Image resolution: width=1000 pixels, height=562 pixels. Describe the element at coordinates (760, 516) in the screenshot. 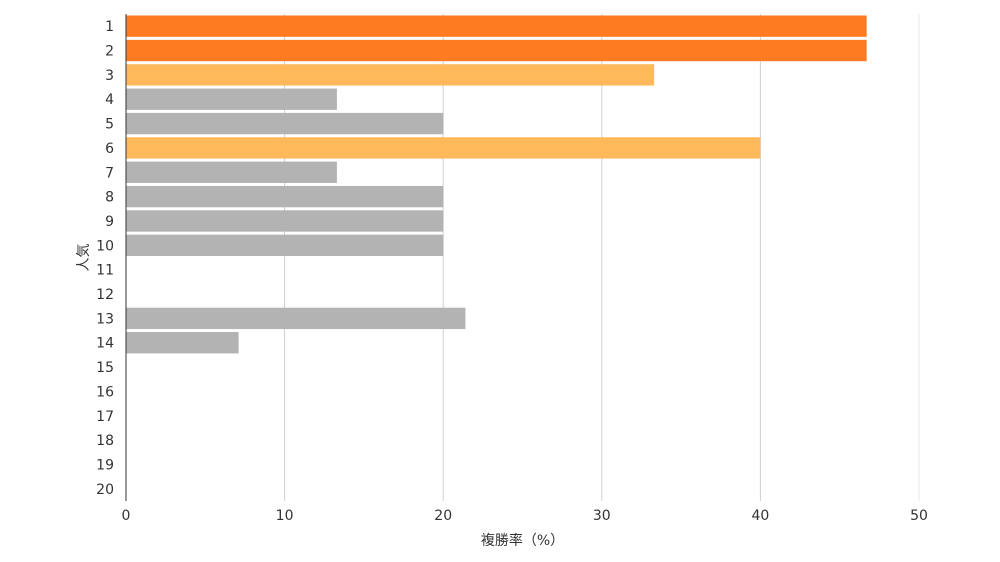

I see `x-tick-label: 40` at that location.